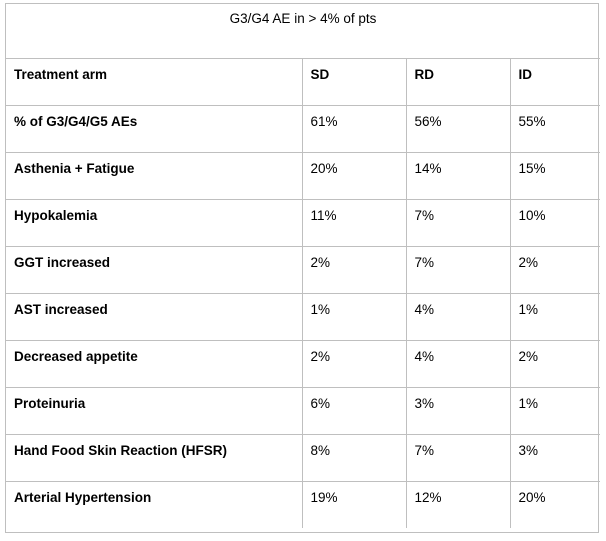  I want to click on cell-rd: 14%, so click(458, 175).